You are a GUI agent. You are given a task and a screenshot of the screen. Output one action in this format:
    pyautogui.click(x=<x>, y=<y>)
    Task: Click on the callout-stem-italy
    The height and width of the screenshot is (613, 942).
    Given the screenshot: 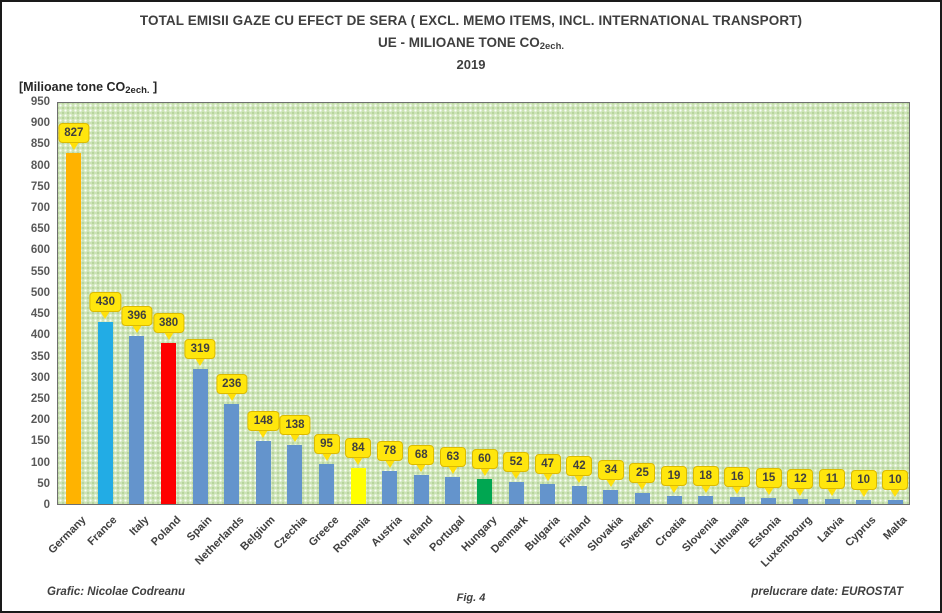 What is the action you would take?
    pyautogui.click(x=136, y=329)
    